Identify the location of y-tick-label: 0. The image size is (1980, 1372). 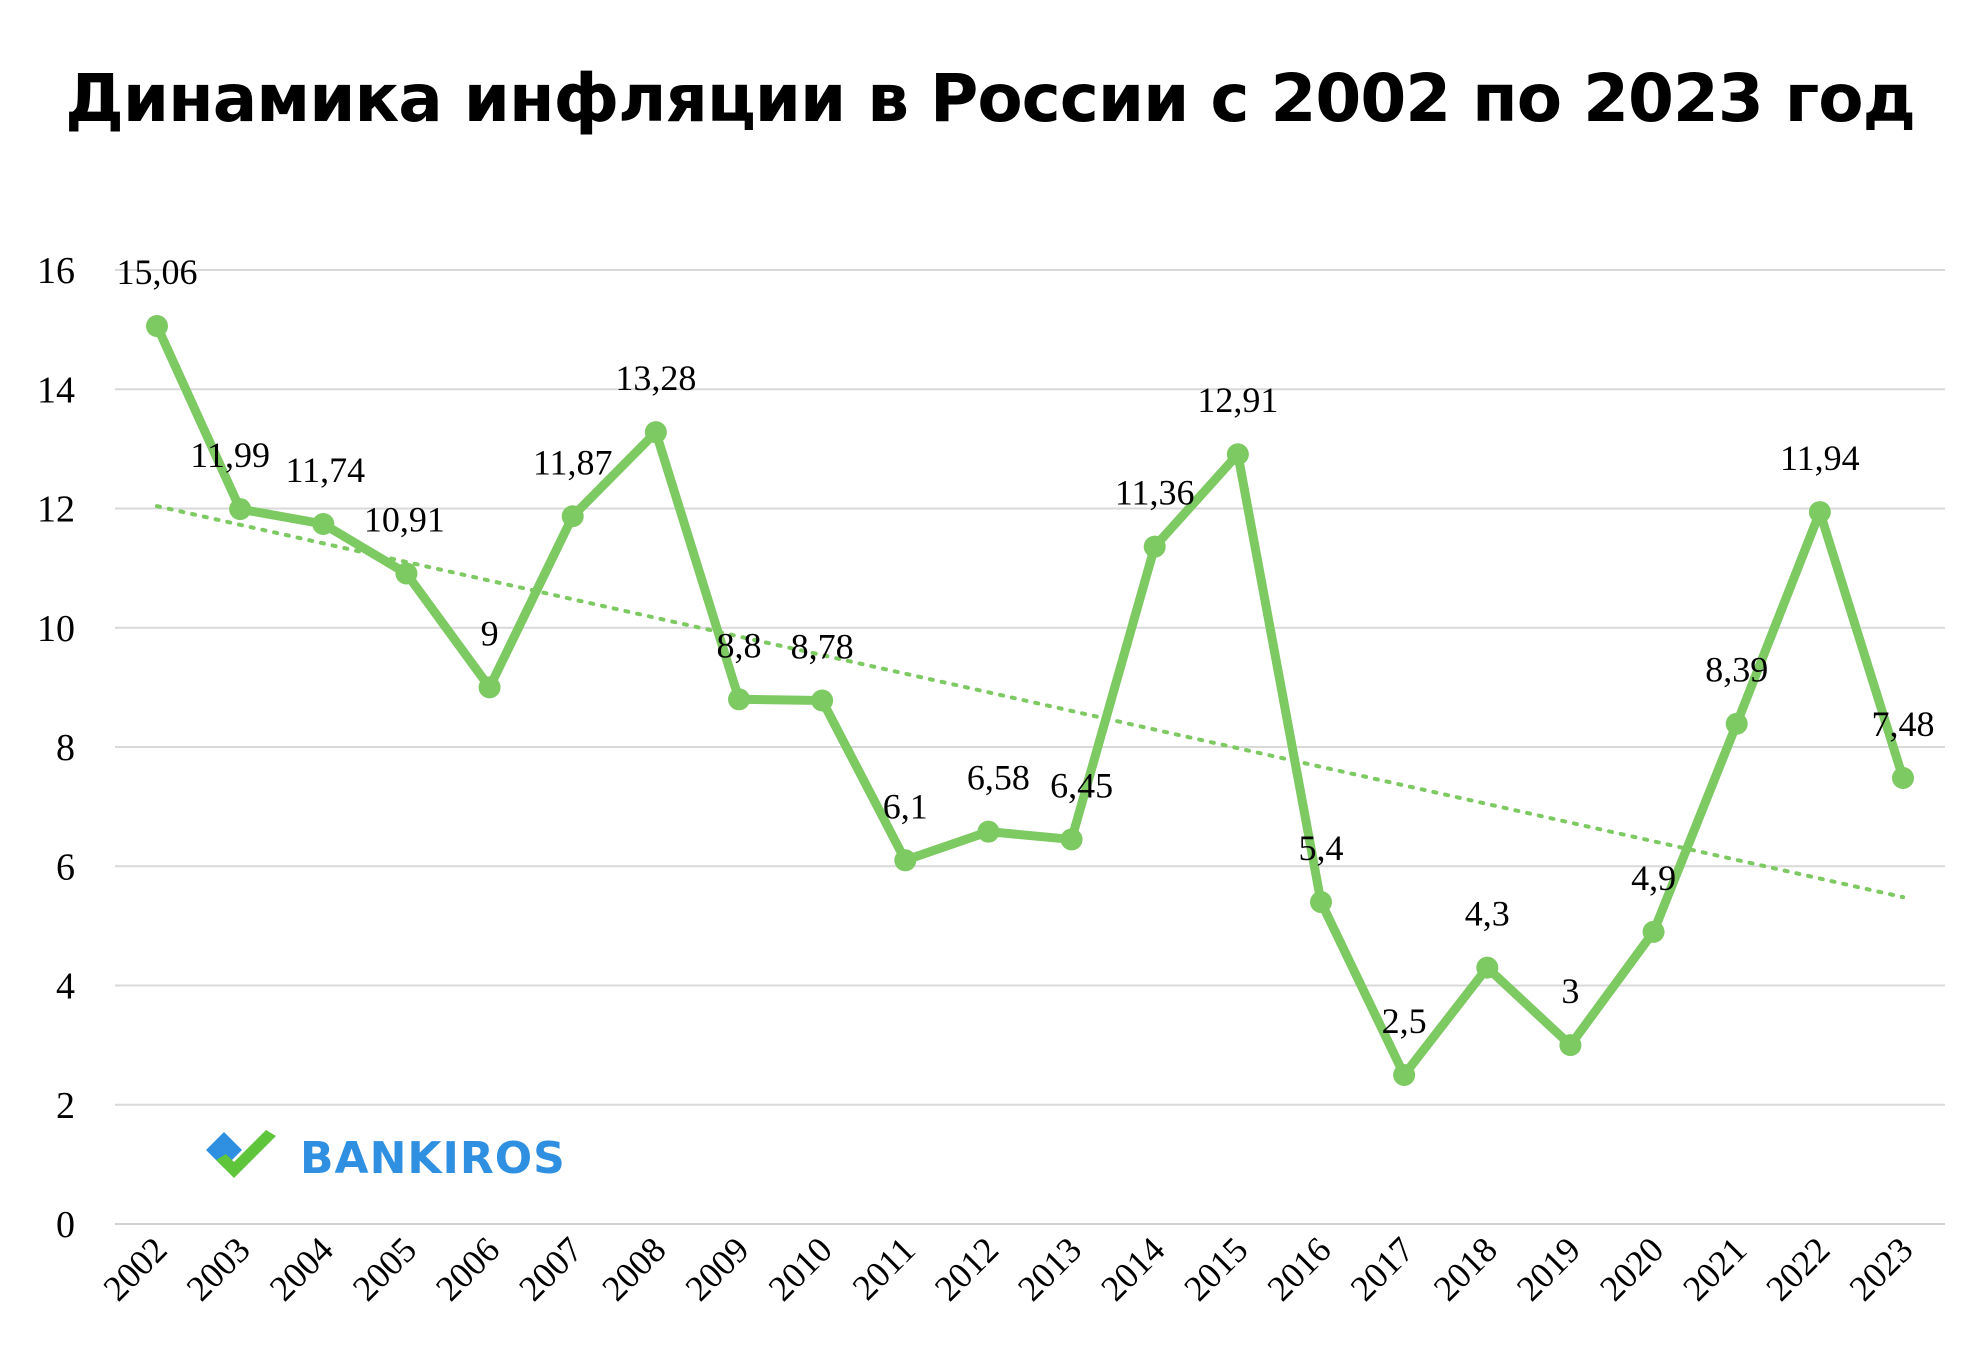
(65, 1225).